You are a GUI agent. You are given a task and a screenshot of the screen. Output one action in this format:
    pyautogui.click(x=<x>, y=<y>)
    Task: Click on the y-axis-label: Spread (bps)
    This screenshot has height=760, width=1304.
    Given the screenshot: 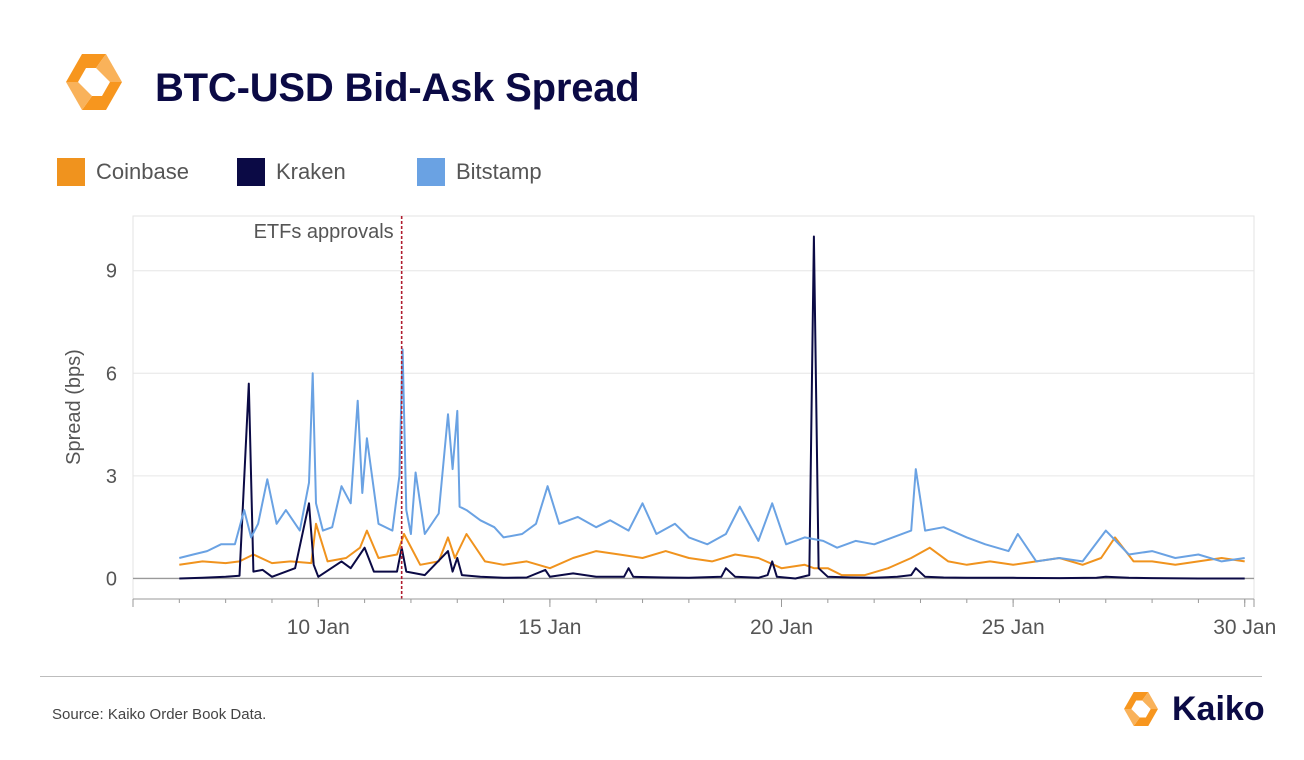 What is the action you would take?
    pyautogui.click(x=74, y=407)
    